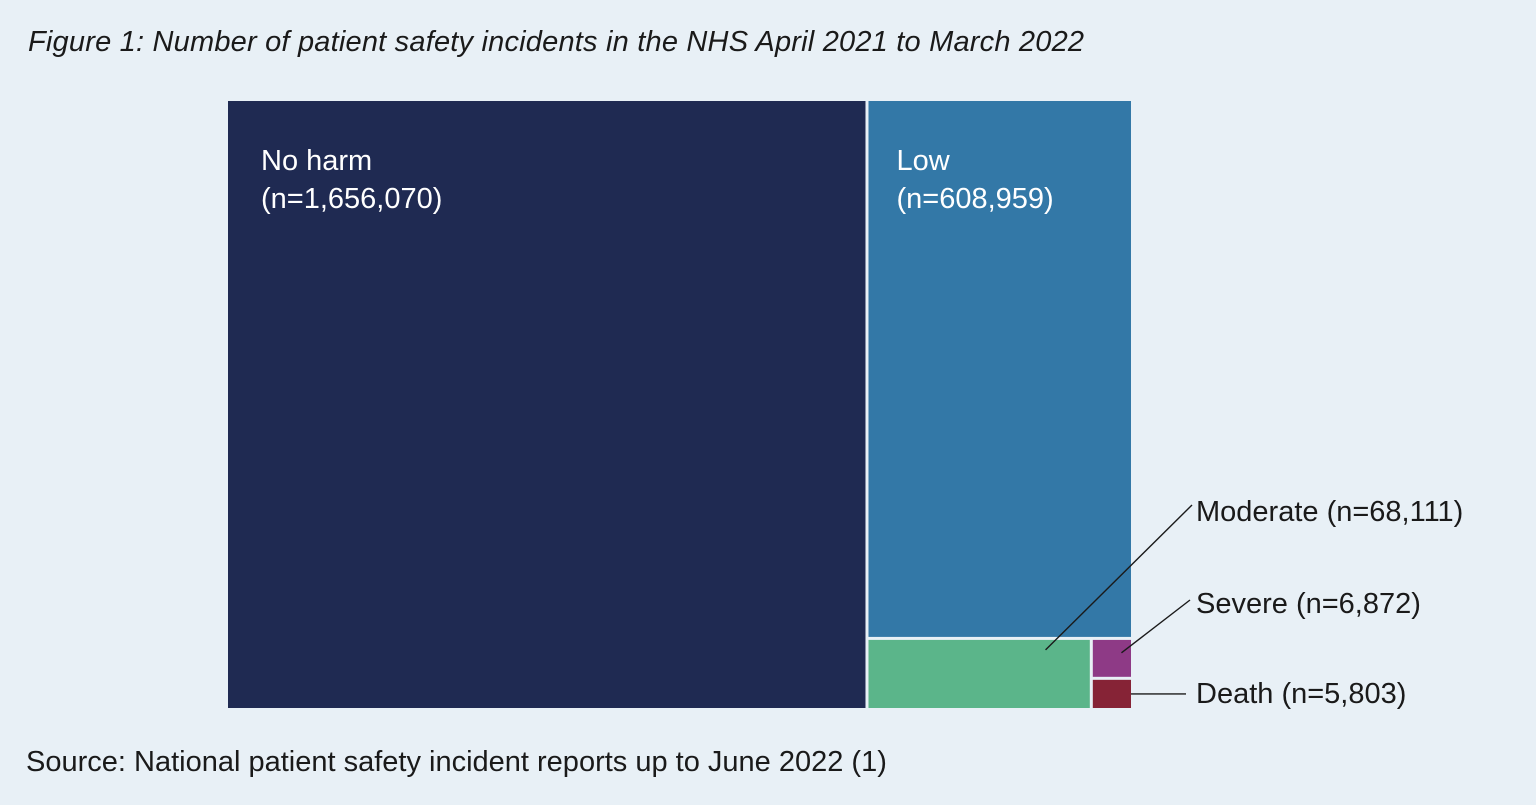 The image size is (1536, 805). I want to click on leader-line-moderate, so click(1119, 577).